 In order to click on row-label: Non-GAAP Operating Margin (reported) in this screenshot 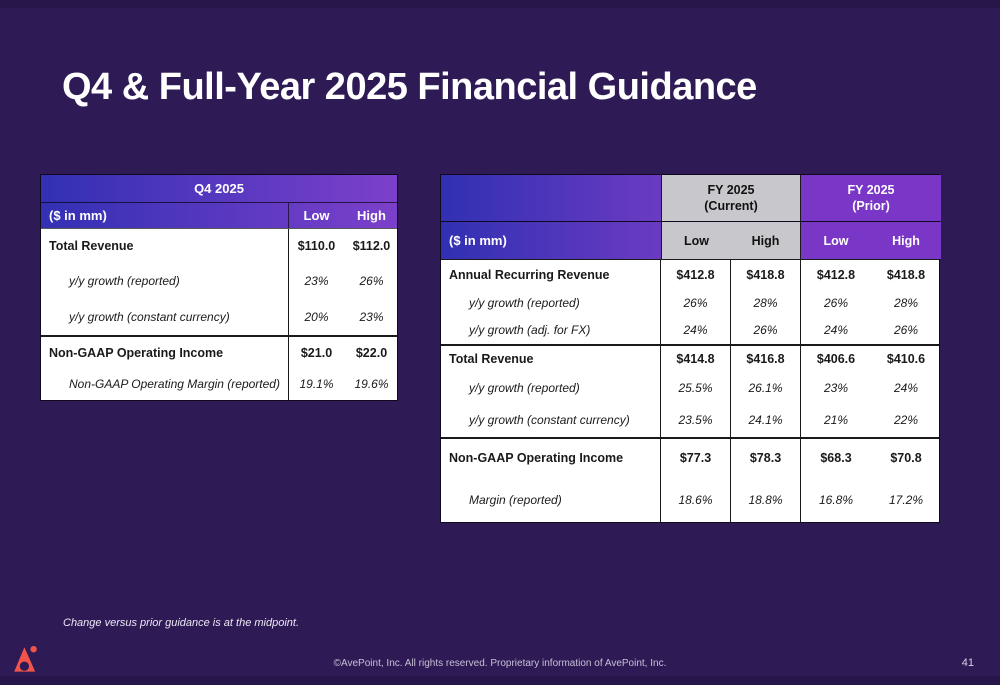, I will do `click(165, 384)`.